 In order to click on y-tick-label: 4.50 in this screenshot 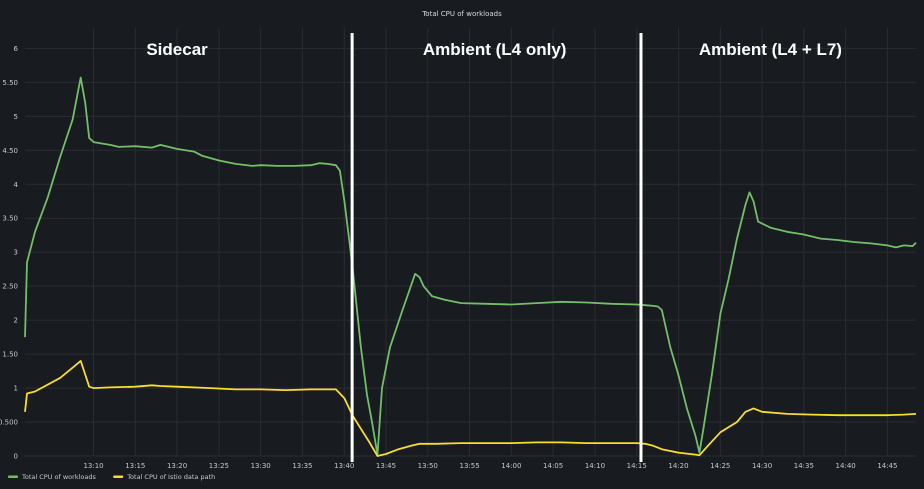, I will do `click(10, 151)`.